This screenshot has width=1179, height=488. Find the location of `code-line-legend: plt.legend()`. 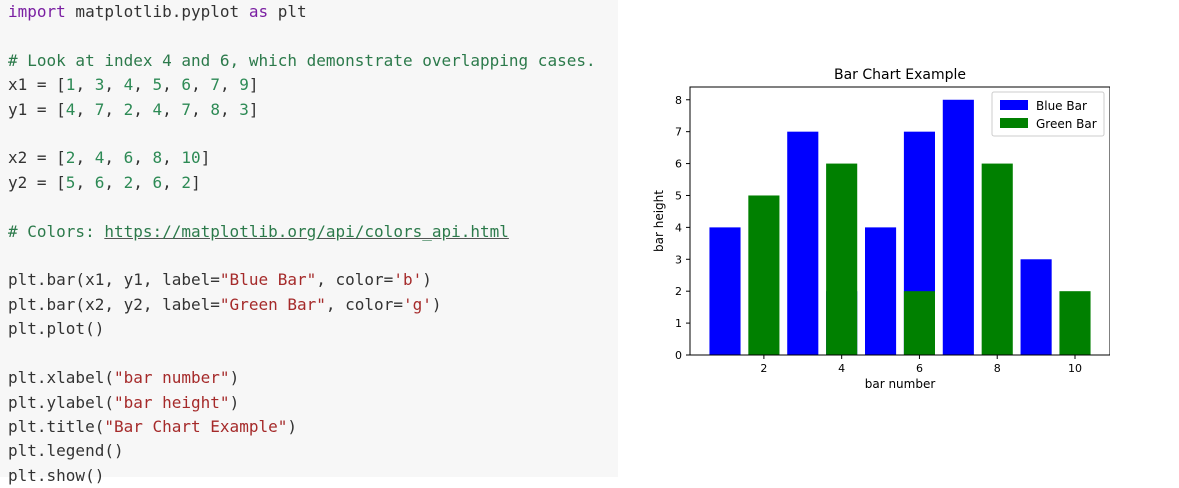

code-line-legend: plt.legend() is located at coordinates (66, 451).